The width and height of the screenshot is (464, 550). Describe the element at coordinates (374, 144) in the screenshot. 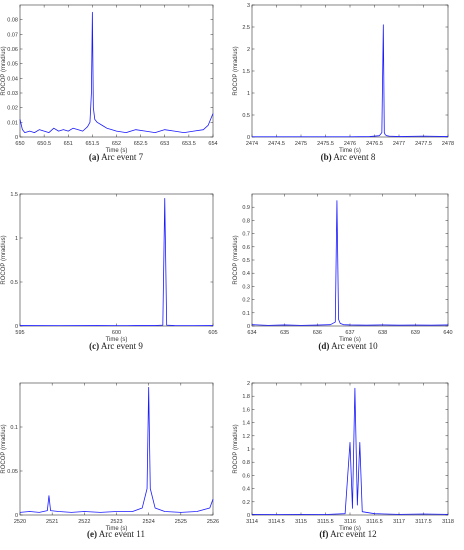

I see `x-tick-label: 2476.5` at that location.